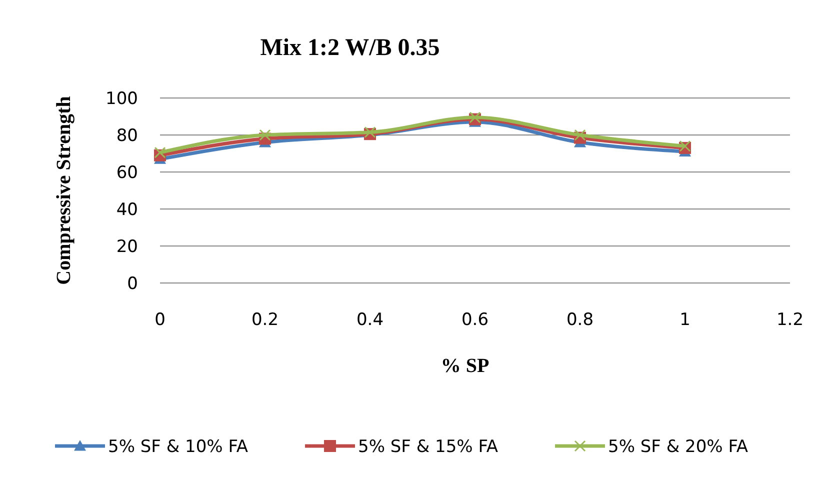  I want to click on legend-label: 5% SF & 20% FA, so click(678, 447).